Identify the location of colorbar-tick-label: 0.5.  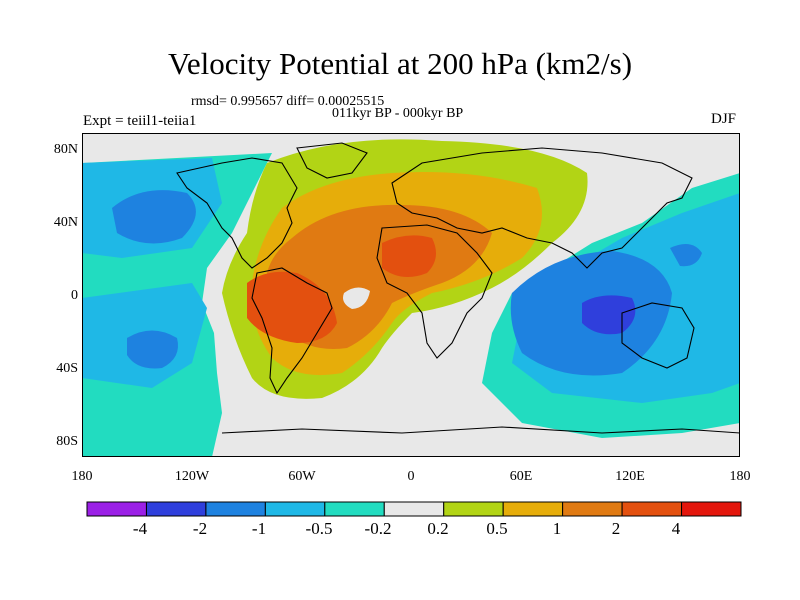
(497, 528).